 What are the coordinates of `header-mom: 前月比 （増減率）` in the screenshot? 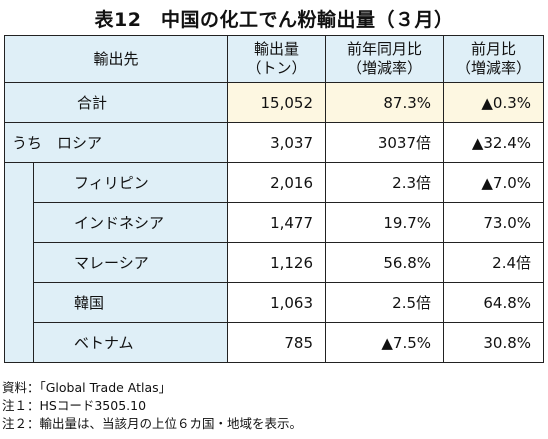 It's located at (494, 59).